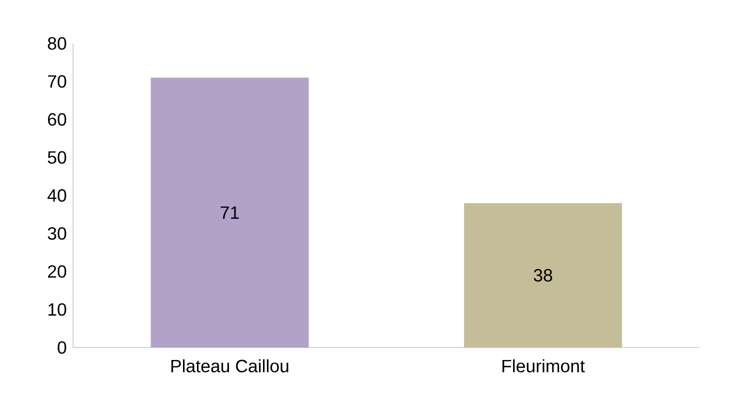 The width and height of the screenshot is (751, 398). What do you see at coordinates (543, 366) in the screenshot?
I see `x-tick-label: Fleurimont` at bounding box center [543, 366].